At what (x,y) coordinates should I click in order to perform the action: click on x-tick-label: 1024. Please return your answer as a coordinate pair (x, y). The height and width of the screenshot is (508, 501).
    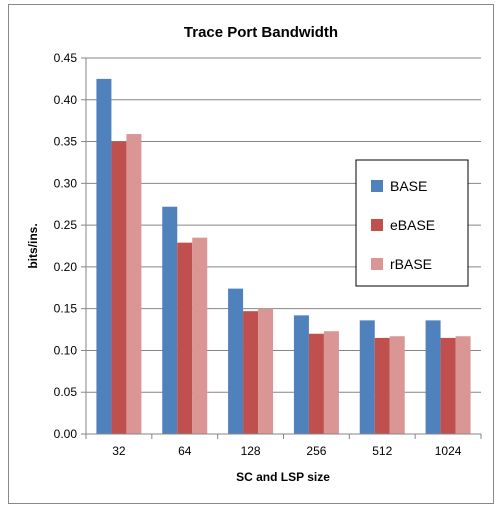
    Looking at the image, I should click on (448, 451).